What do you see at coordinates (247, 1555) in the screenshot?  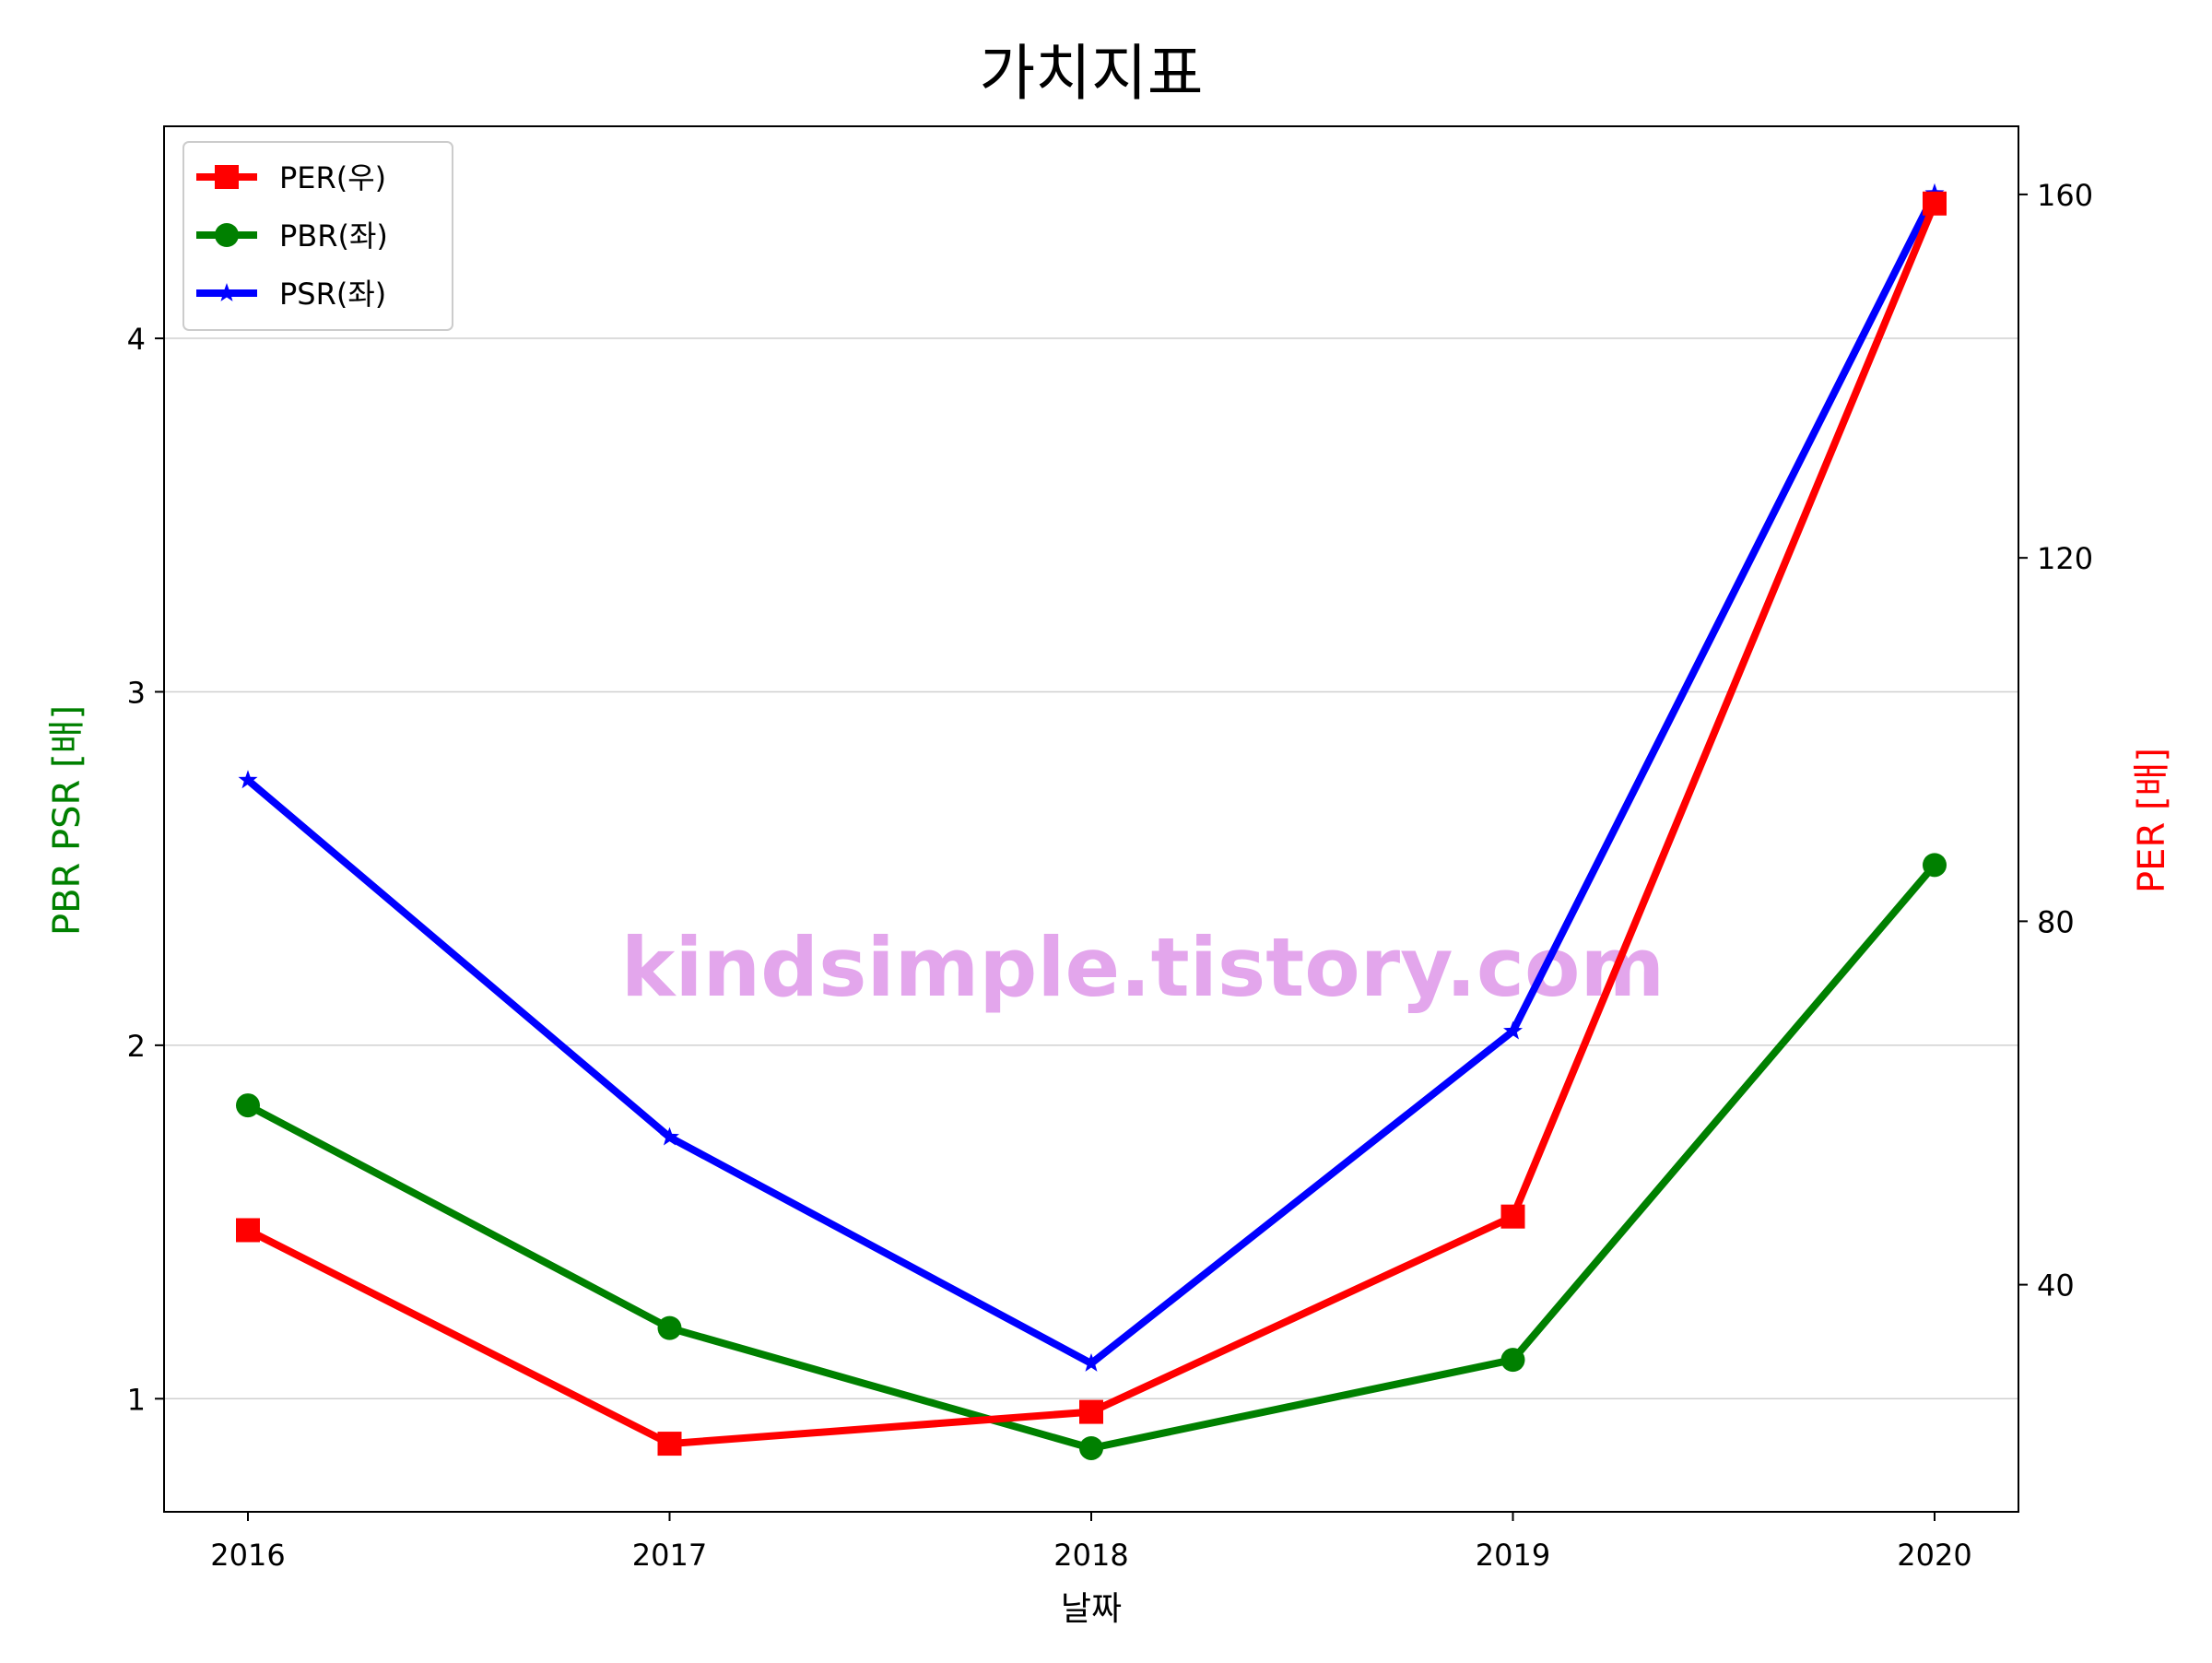 I see `x-tick-label: 2016` at bounding box center [247, 1555].